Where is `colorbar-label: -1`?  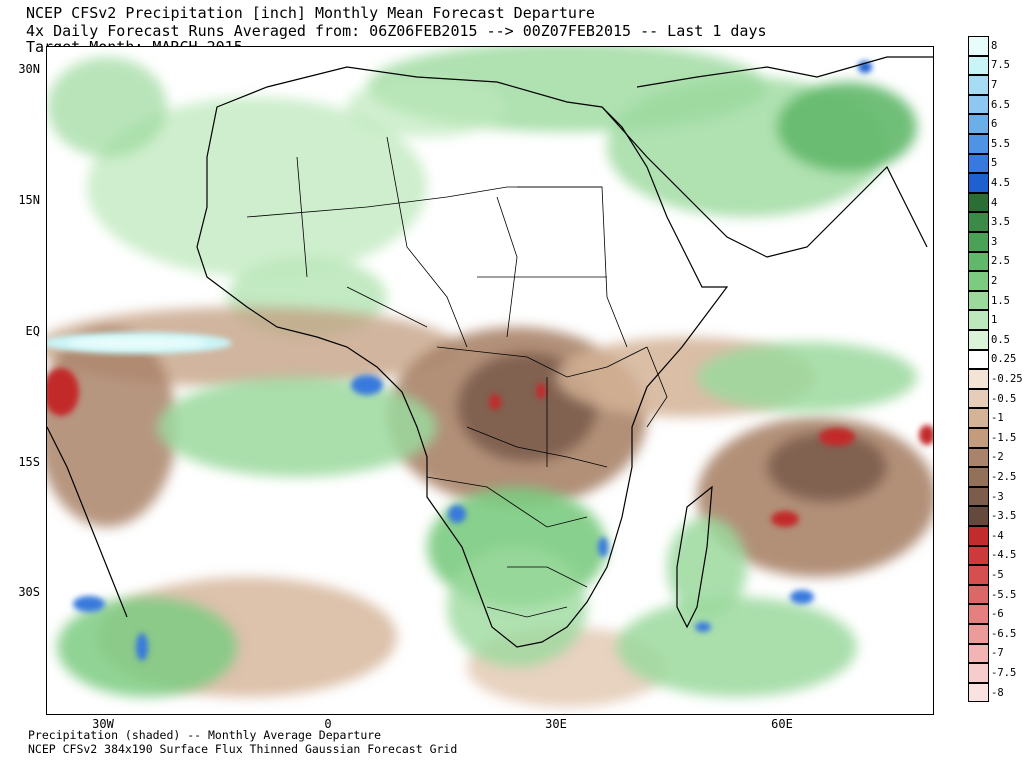 colorbar-label: -1 is located at coordinates (997, 418).